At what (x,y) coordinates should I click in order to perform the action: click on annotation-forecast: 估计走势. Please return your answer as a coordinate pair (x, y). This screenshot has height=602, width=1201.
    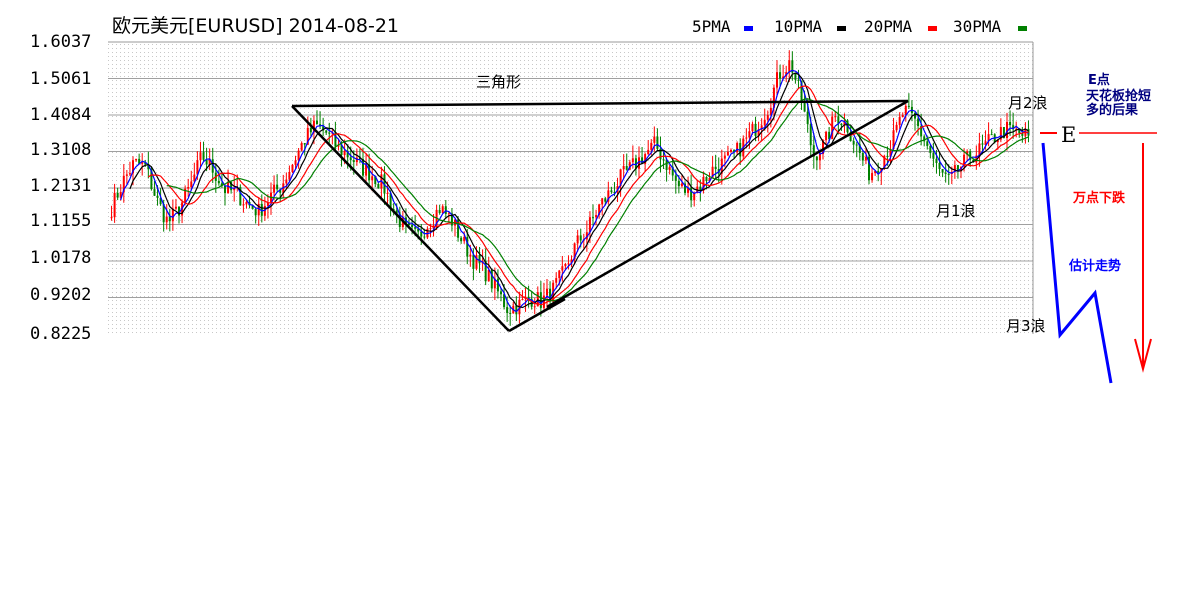
    Looking at the image, I should click on (1094, 266).